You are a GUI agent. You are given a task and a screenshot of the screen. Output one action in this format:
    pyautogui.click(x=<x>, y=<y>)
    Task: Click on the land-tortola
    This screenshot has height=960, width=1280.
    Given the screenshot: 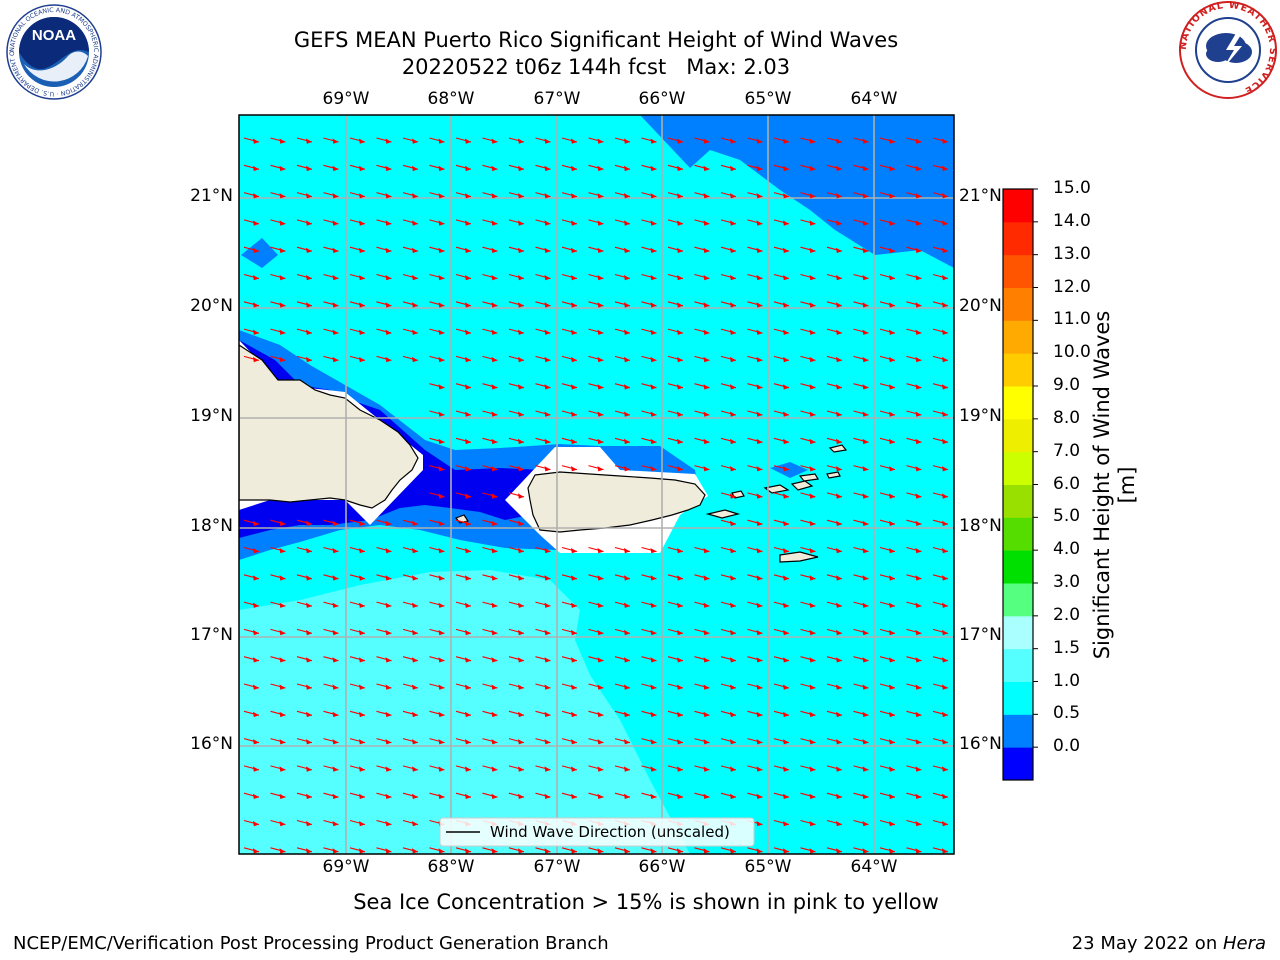 What is the action you would take?
    pyautogui.click(x=808, y=477)
    